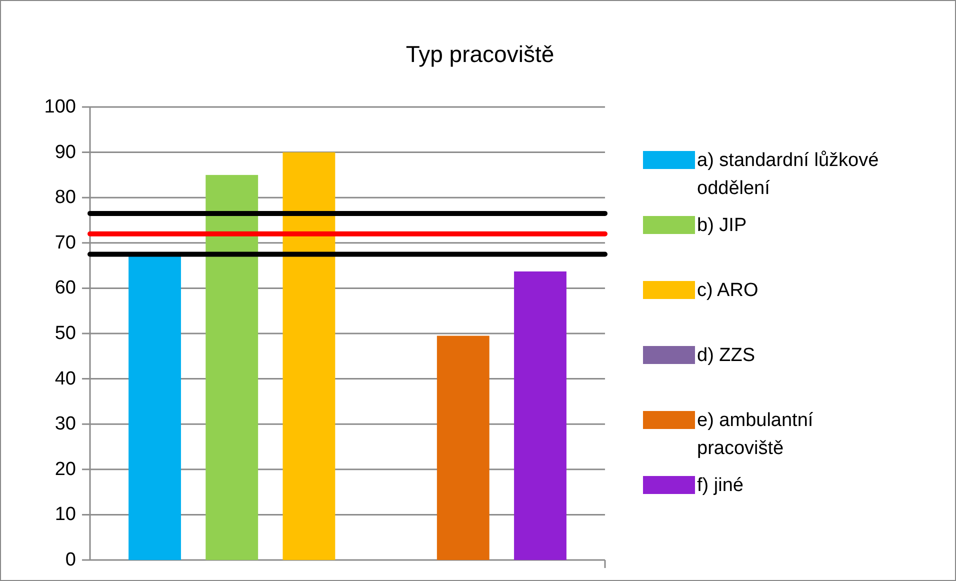 Image resolution: width=956 pixels, height=581 pixels. I want to click on legend-label: a) standardní lůžkové oddělení, so click(788, 174).